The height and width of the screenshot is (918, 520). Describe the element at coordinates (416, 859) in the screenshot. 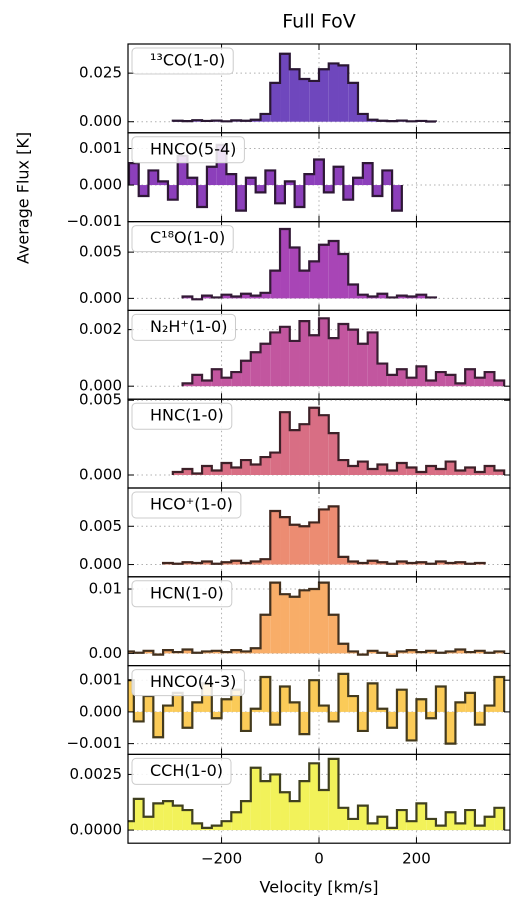

I see `x-tick-label: 200` at that location.